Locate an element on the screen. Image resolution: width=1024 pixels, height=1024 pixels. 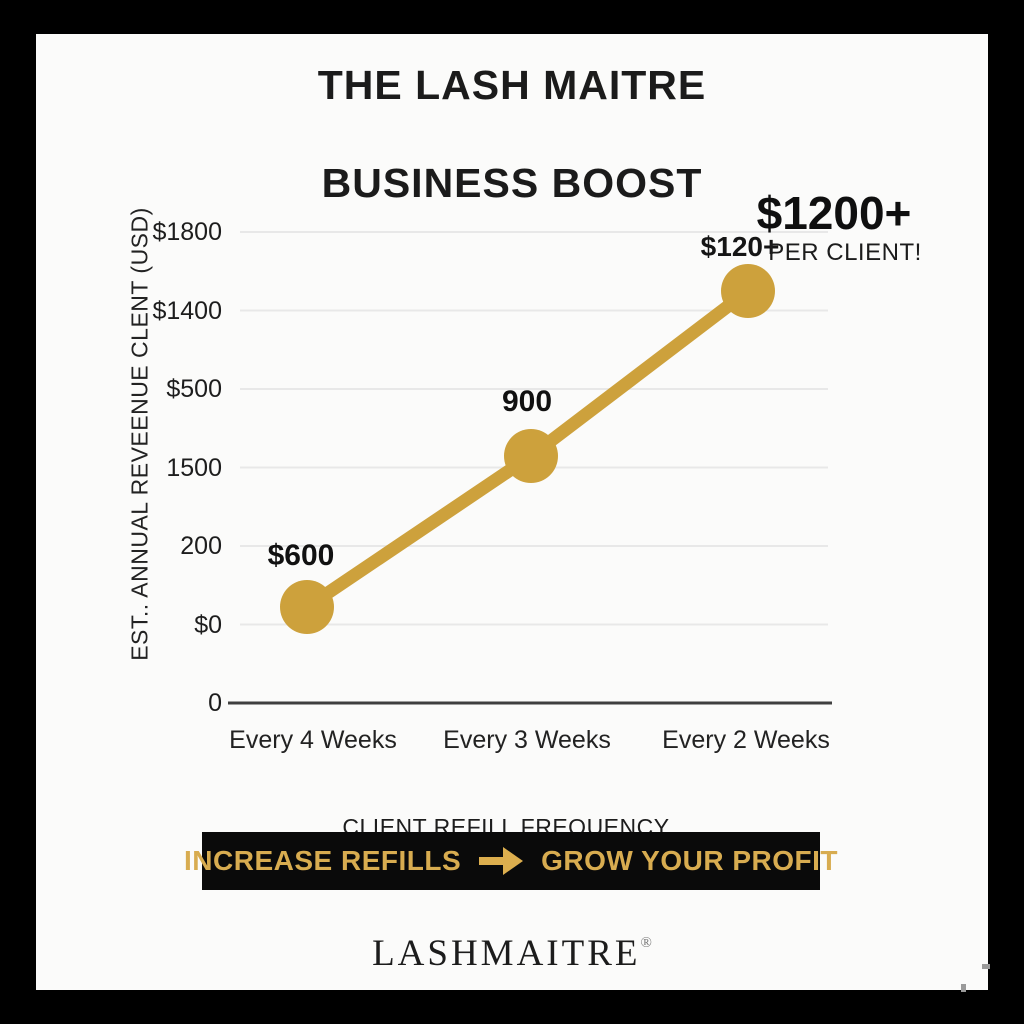
right-arrow-icon is located at coordinates (501, 861).